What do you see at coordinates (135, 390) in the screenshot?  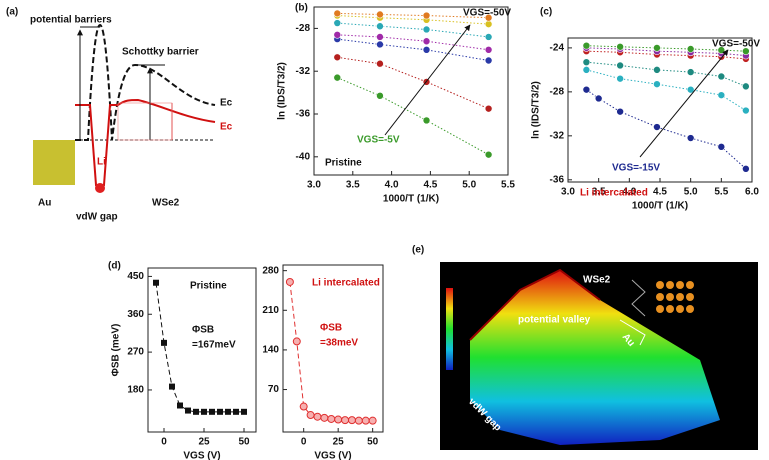 I see `y-tick-label: 180` at bounding box center [135, 390].